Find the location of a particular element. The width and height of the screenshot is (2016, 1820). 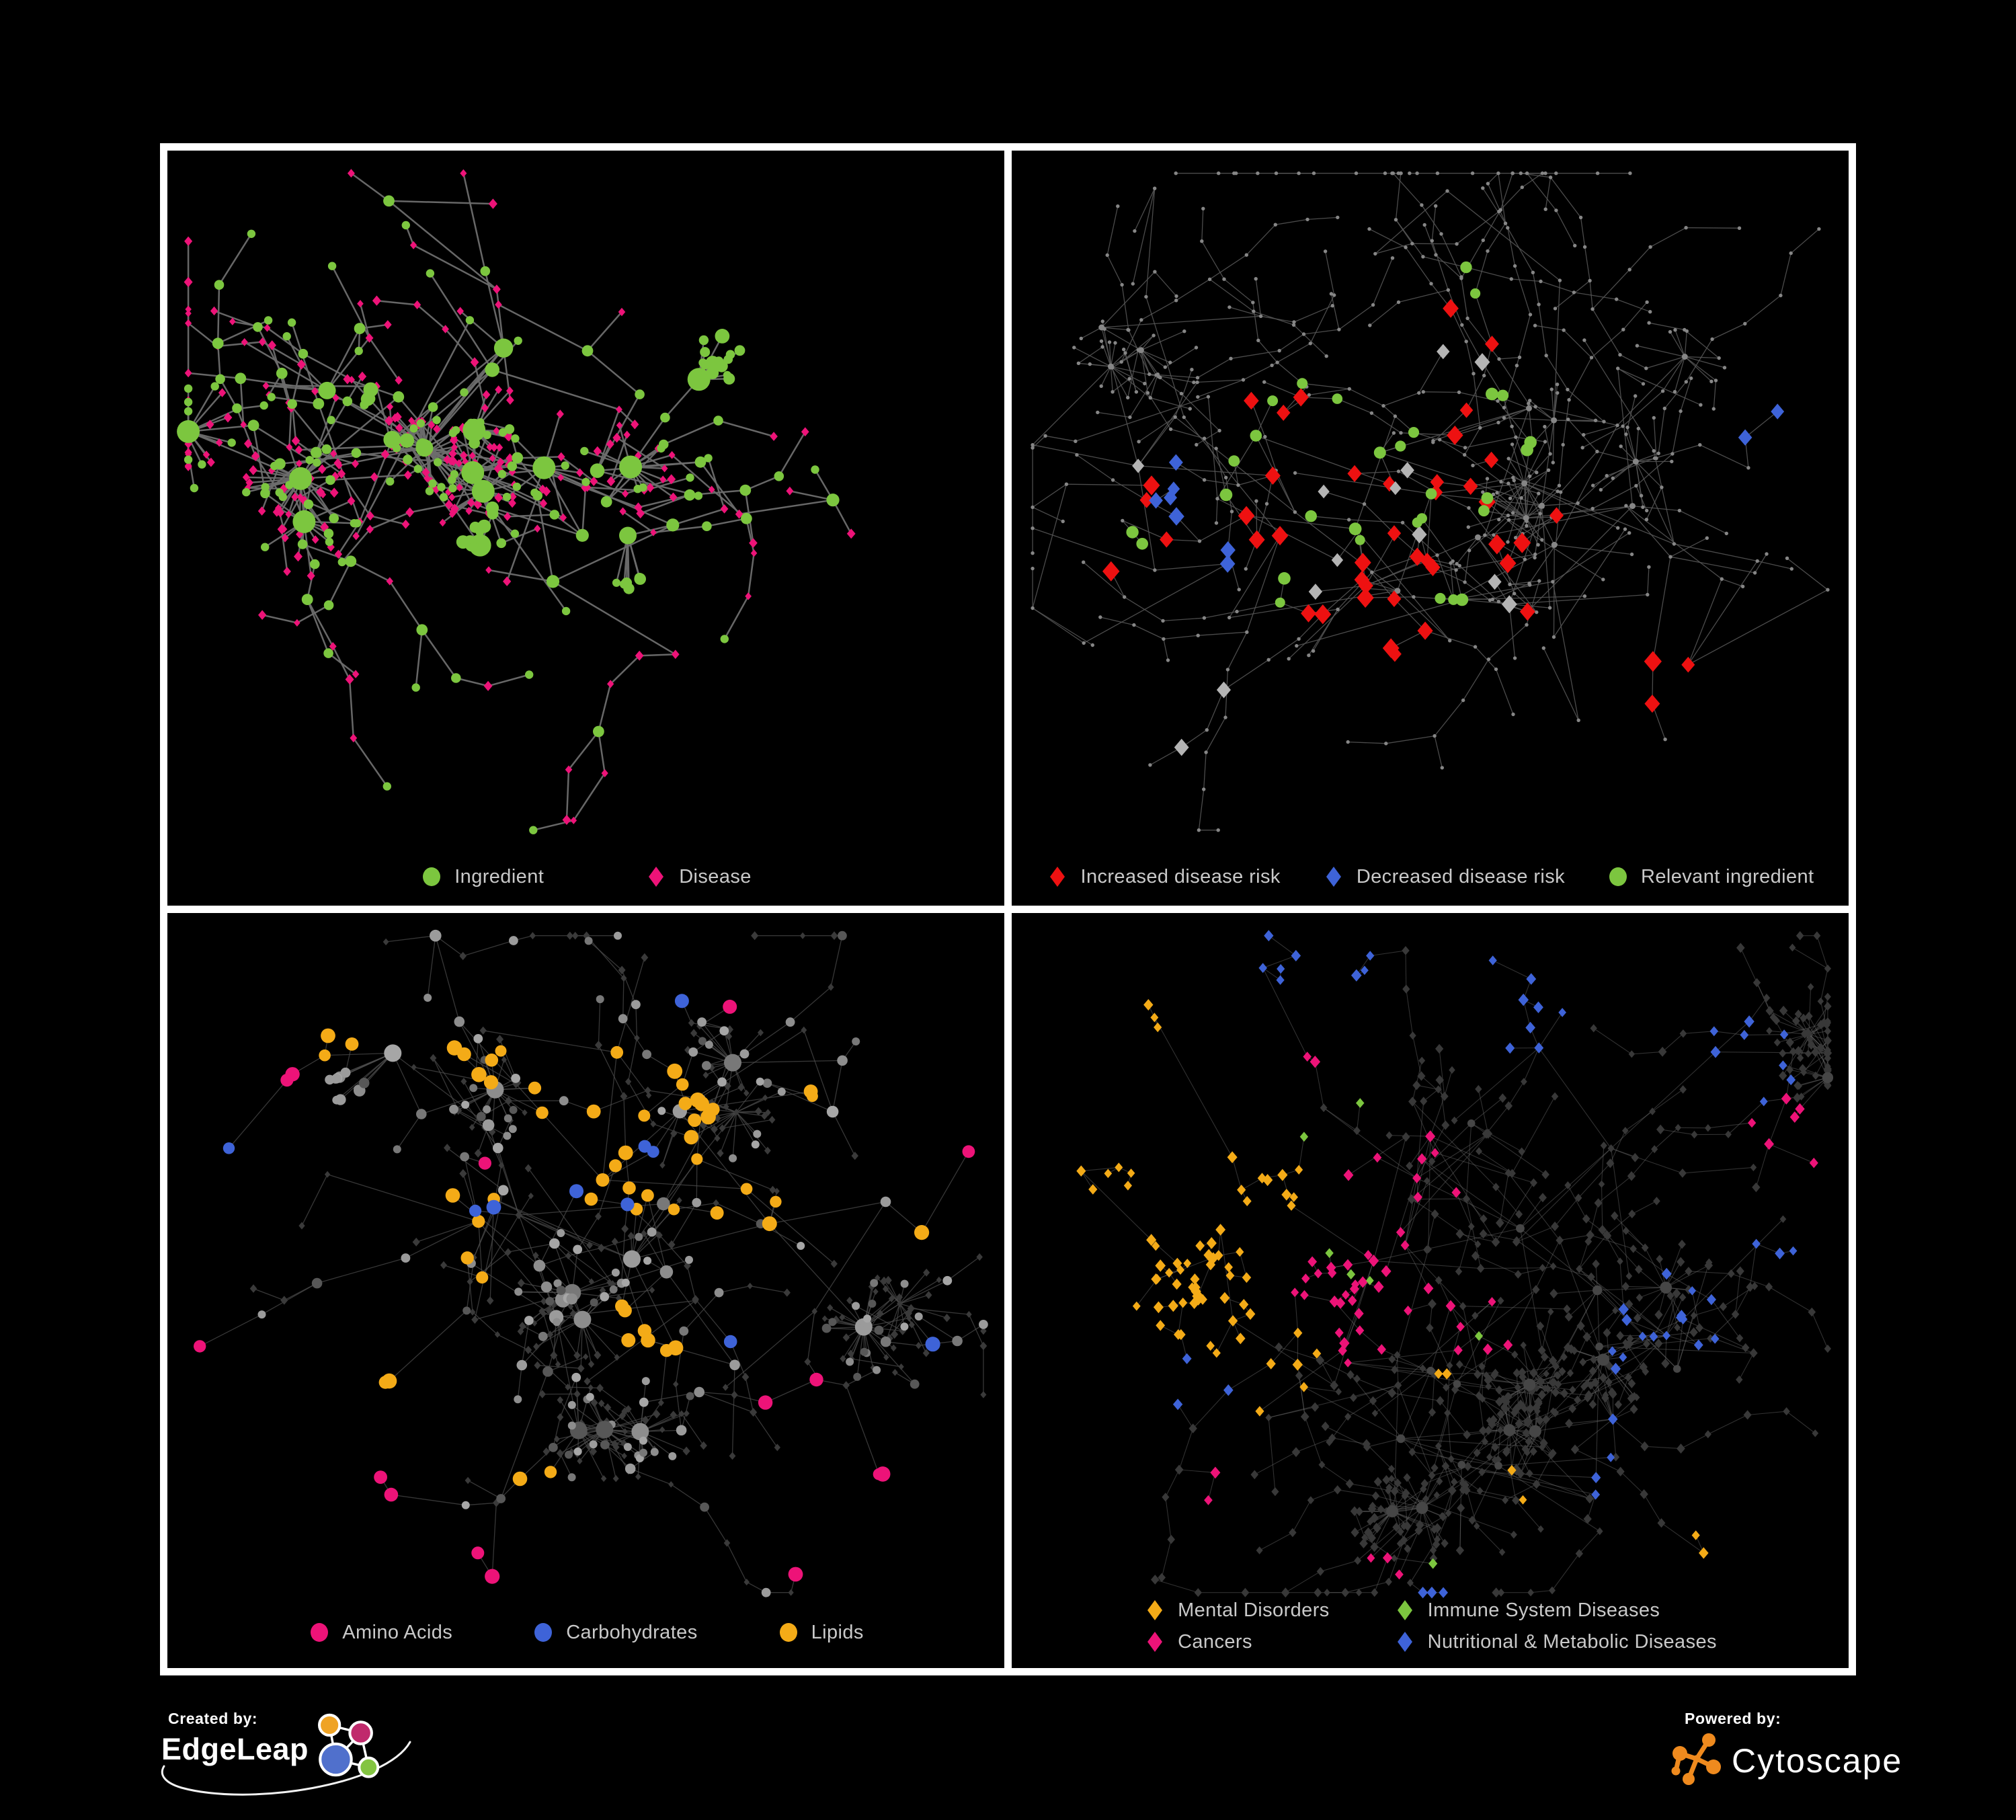

edgeleap-logo-icon is located at coordinates (349, 1745).